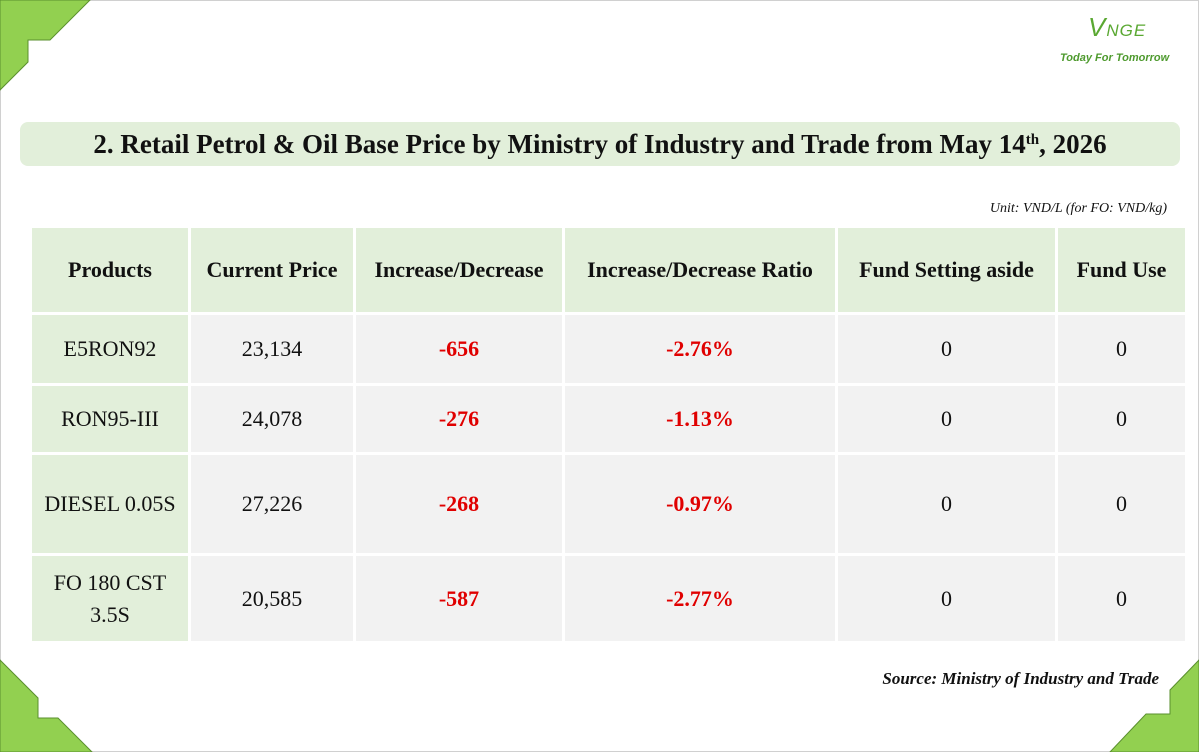 Image resolution: width=1199 pixels, height=752 pixels. I want to click on header-cell: Fund Use, so click(1121, 270).